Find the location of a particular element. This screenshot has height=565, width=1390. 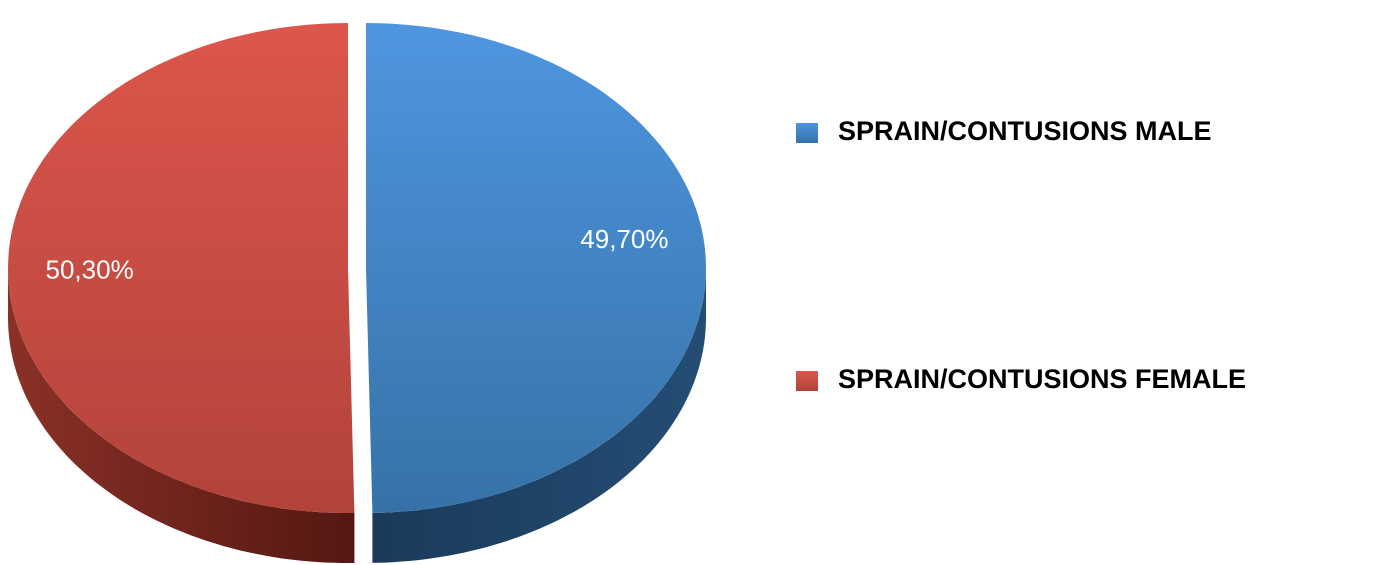

legend-label: SPRAIN/CONTUSIONS MALE is located at coordinates (1025, 131).